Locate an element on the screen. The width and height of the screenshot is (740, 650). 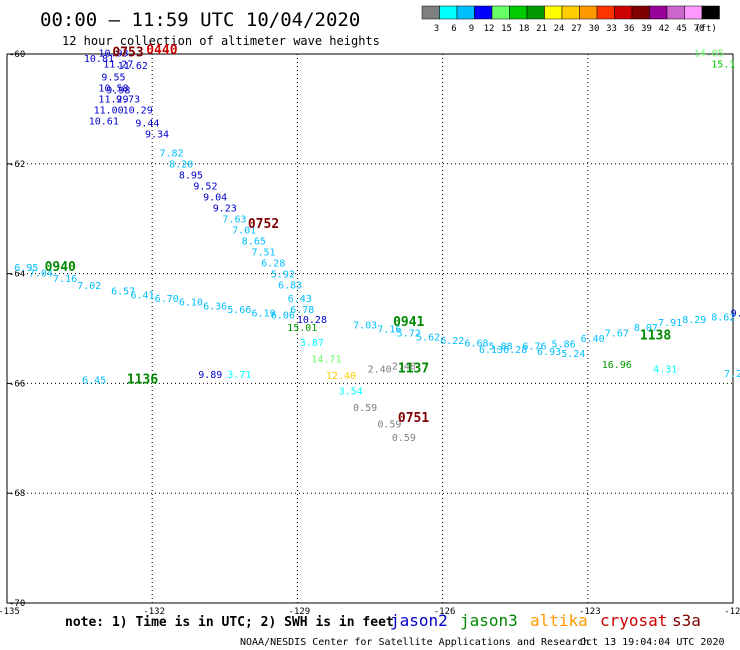
wave-height-label: 6.22 is located at coordinates (452, 341).